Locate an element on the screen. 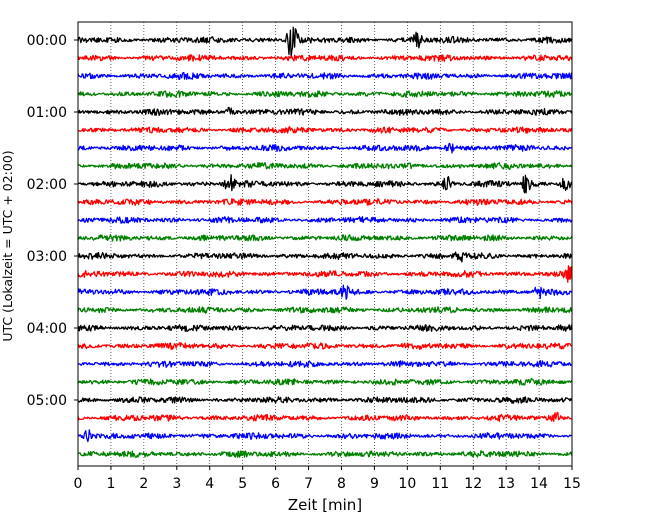 This screenshot has width=650, height=520. x-axis-ticks: 0 1 2 3 4 5 6 7 8 9 10 11 12 13 14 15 is located at coordinates (327, 479).